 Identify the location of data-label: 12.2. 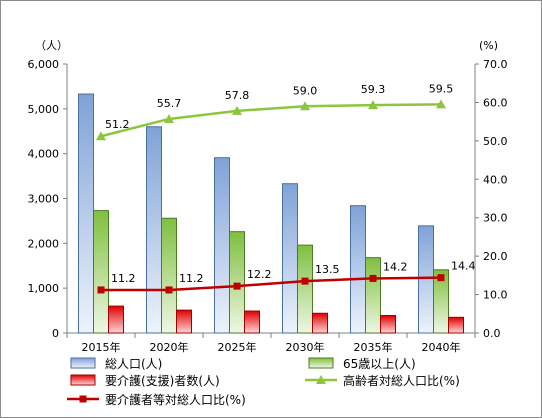
(259, 274).